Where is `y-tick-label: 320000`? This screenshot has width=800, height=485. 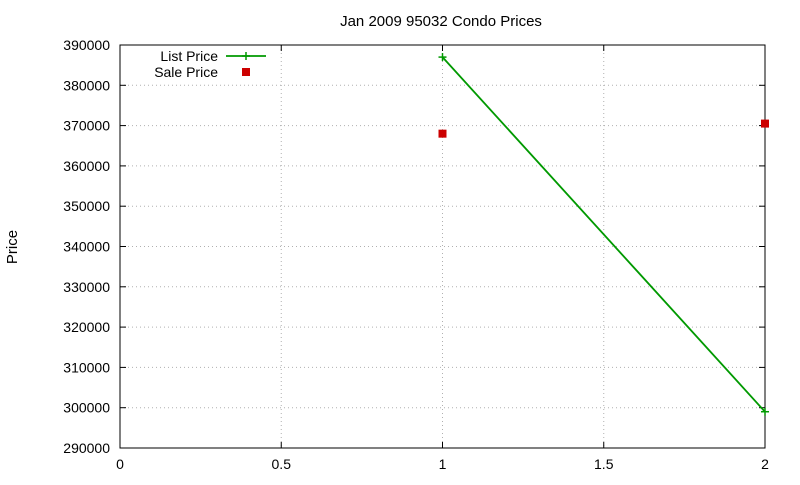
y-tick-label: 320000 is located at coordinates (86, 327).